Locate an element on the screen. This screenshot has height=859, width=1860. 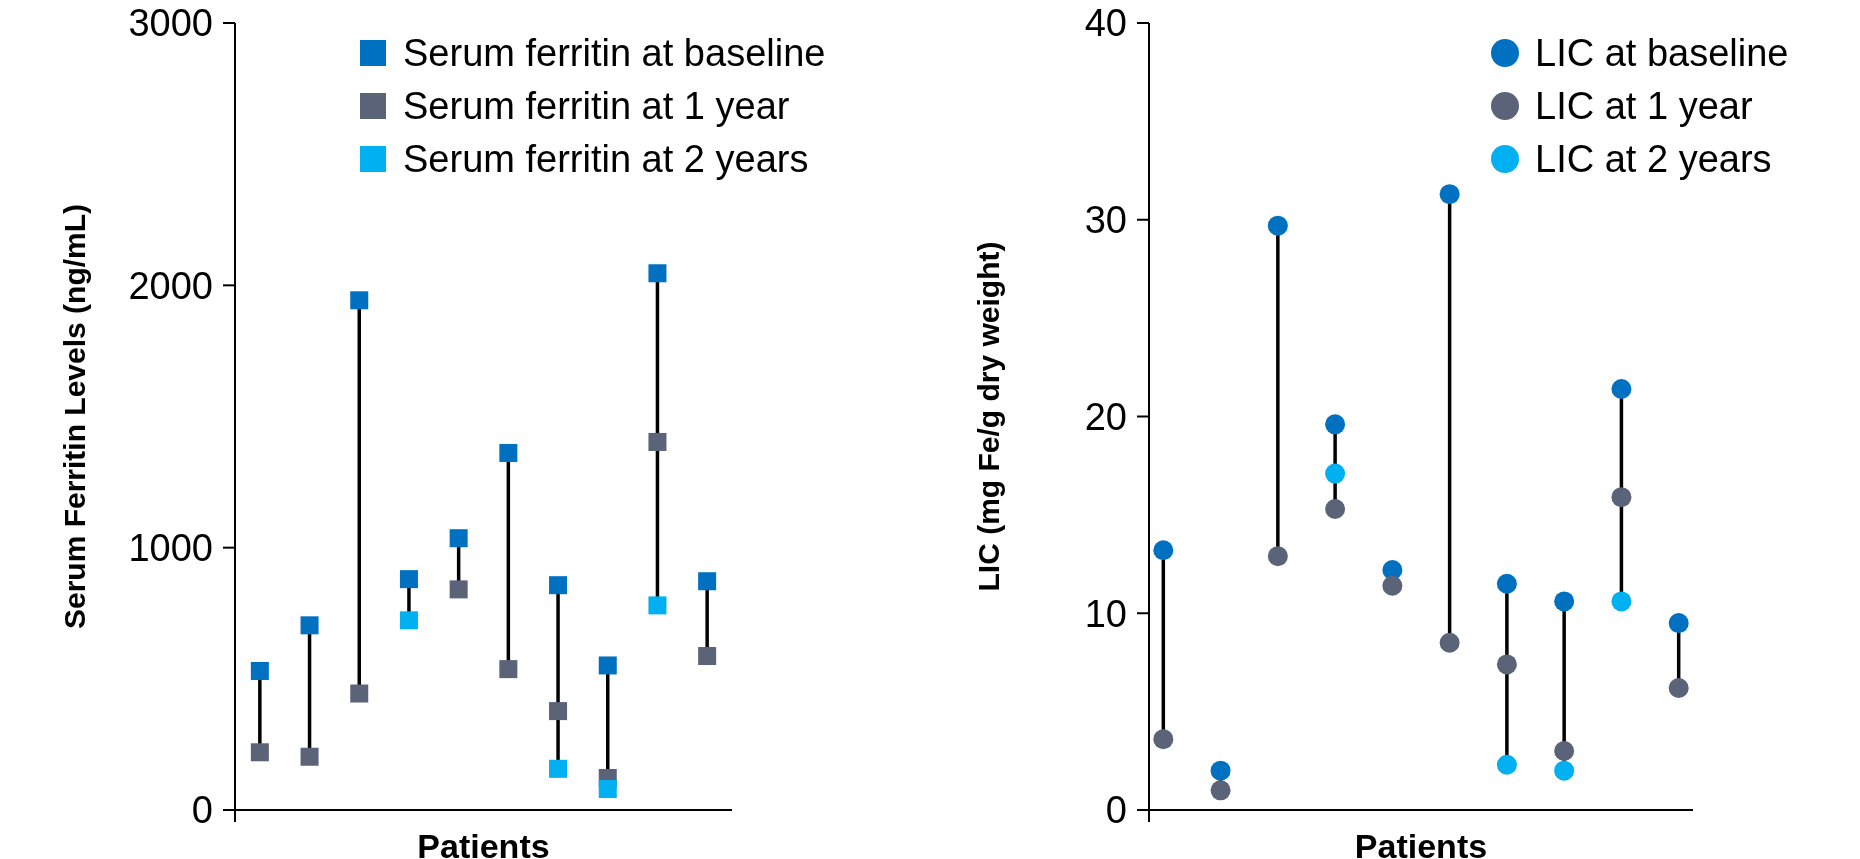
legend-label: Serum ferritin at 1 year is located at coordinates (596, 106).